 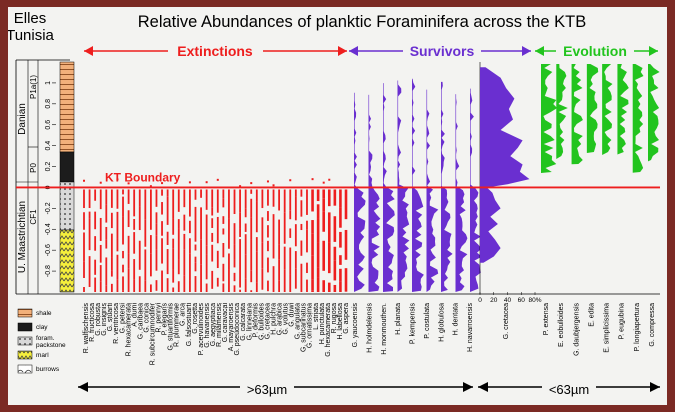 I want to click on legend-swatch-burrows, so click(x=25, y=369).